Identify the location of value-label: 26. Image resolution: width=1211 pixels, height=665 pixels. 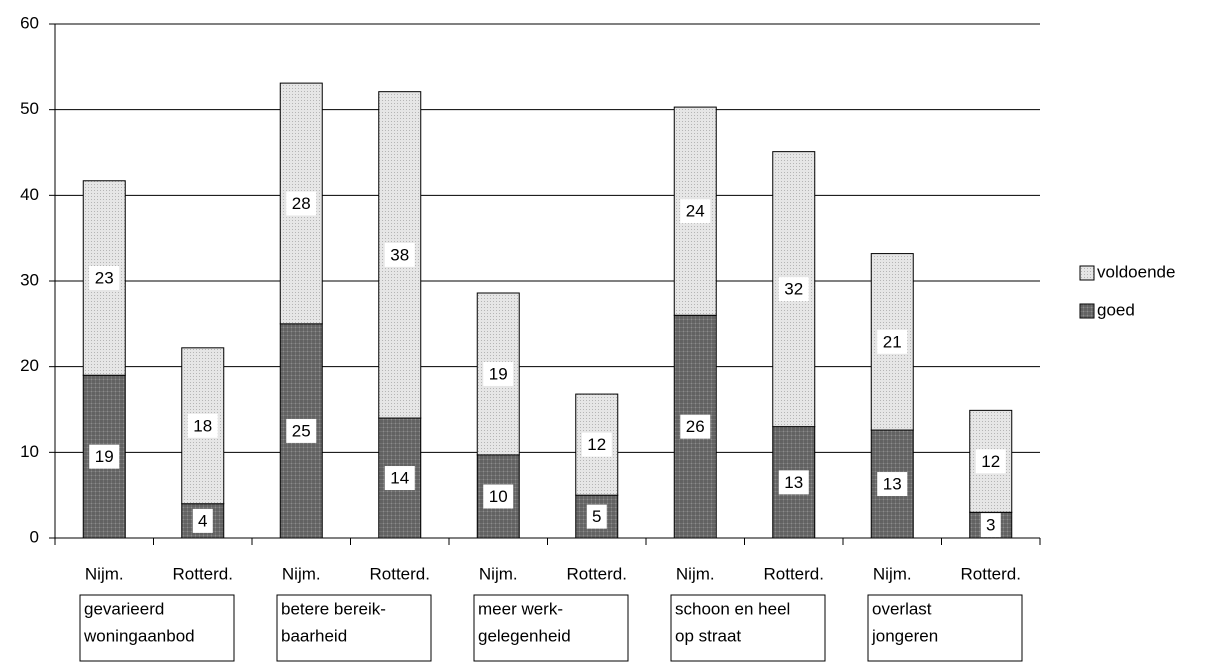
(695, 426).